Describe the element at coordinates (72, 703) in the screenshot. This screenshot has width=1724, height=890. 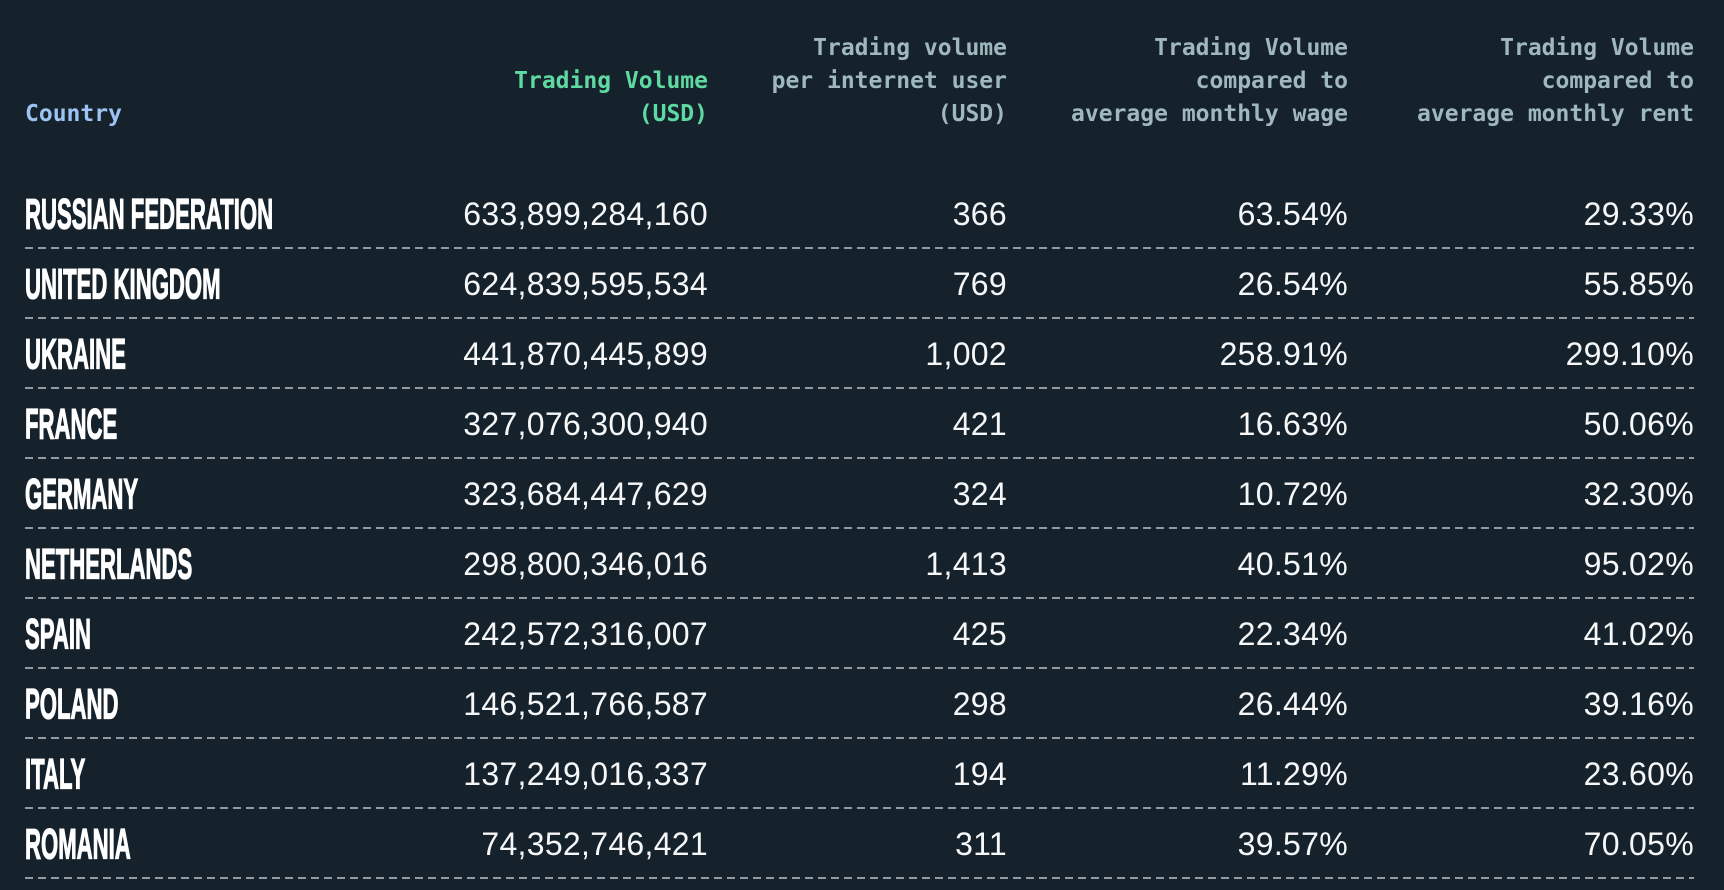
I see `country-name: Poland` at that location.